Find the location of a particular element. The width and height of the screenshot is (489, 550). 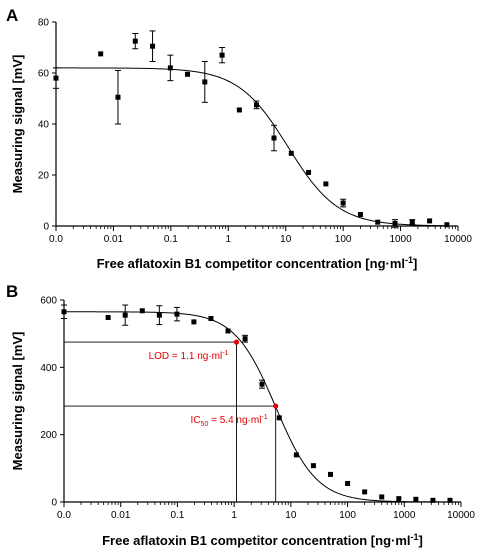

y-axis-label-a: Measuring signal [mV] is located at coordinates (17, 124).